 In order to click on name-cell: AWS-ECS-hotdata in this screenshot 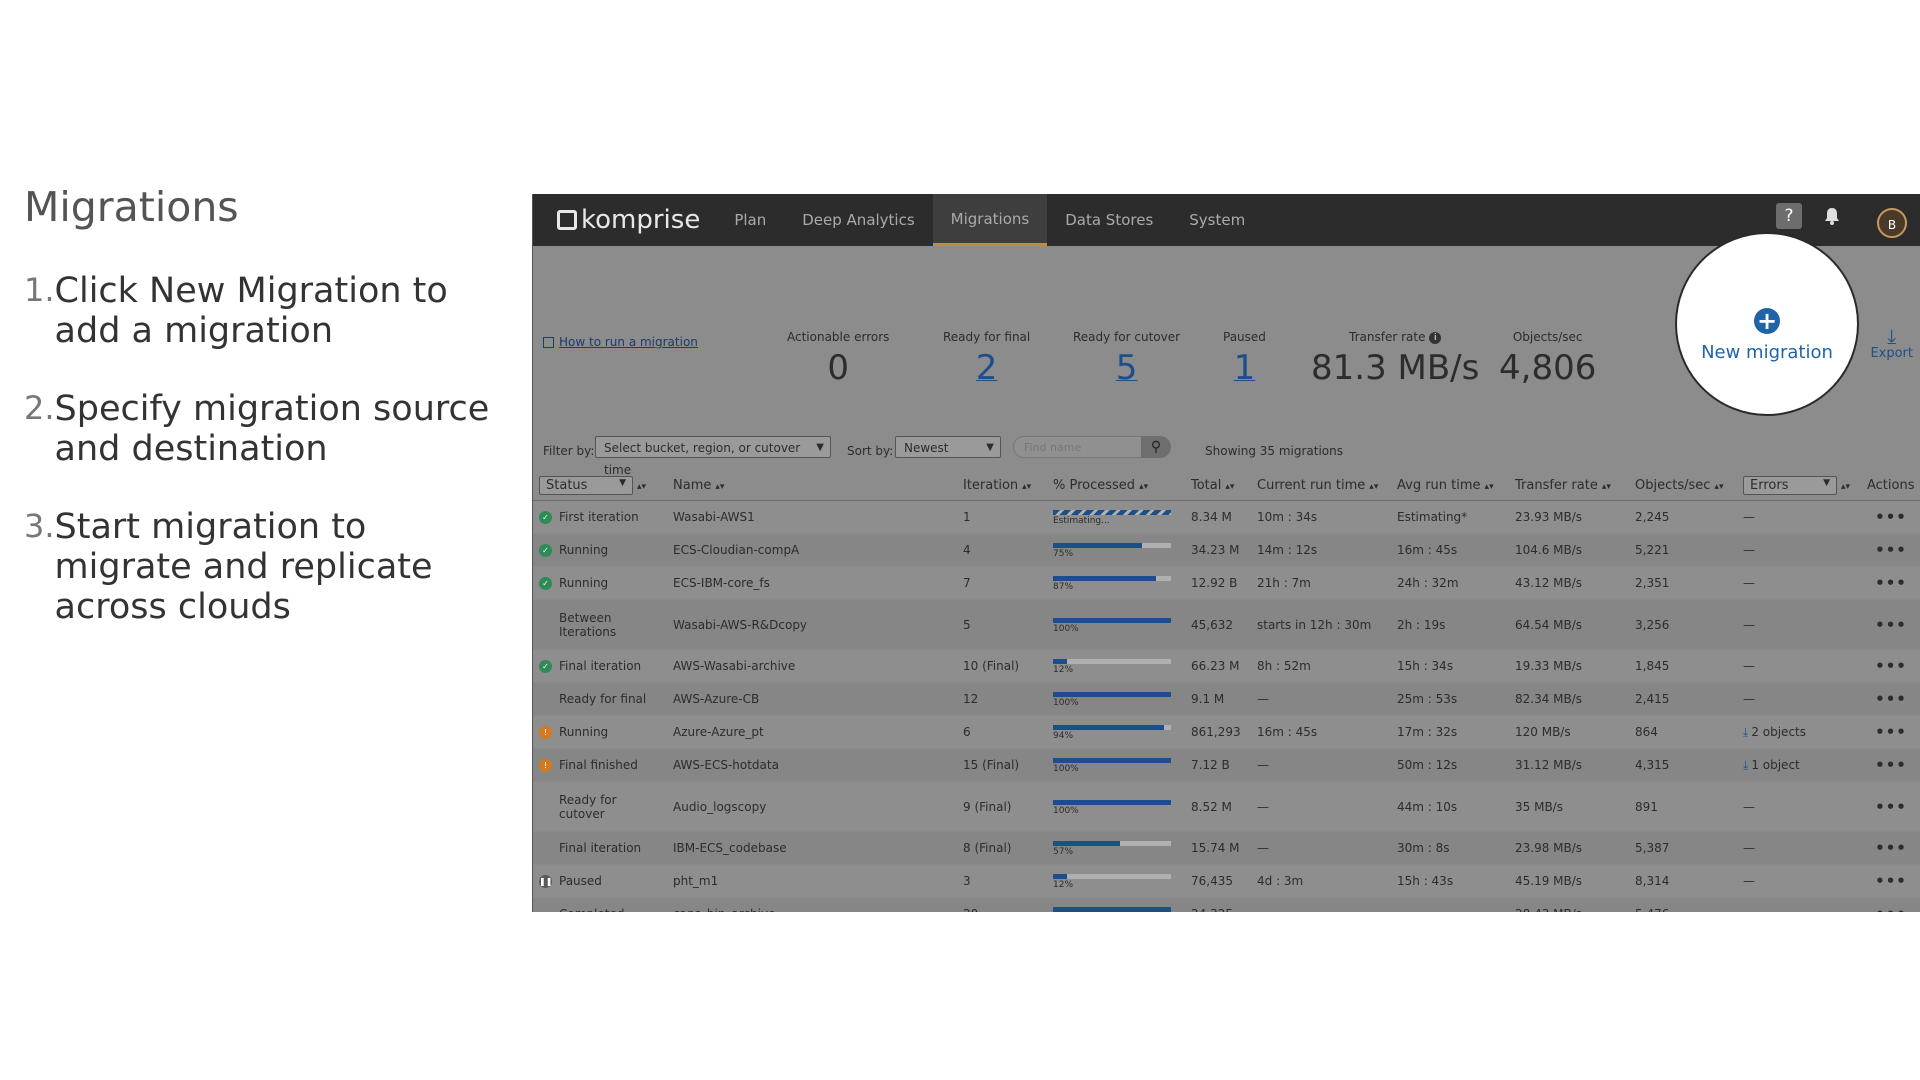, I will do `click(812, 765)`.